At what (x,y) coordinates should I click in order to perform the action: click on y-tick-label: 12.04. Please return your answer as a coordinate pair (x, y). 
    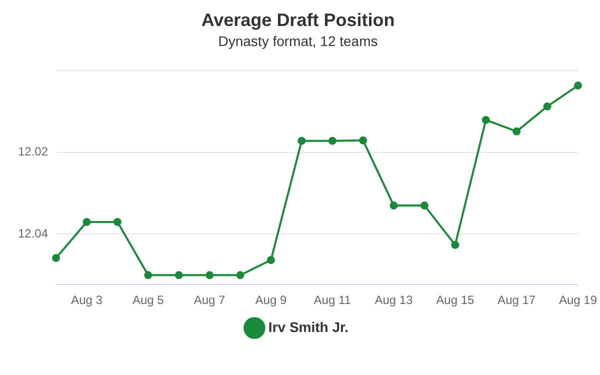
    Looking at the image, I should click on (33, 233).